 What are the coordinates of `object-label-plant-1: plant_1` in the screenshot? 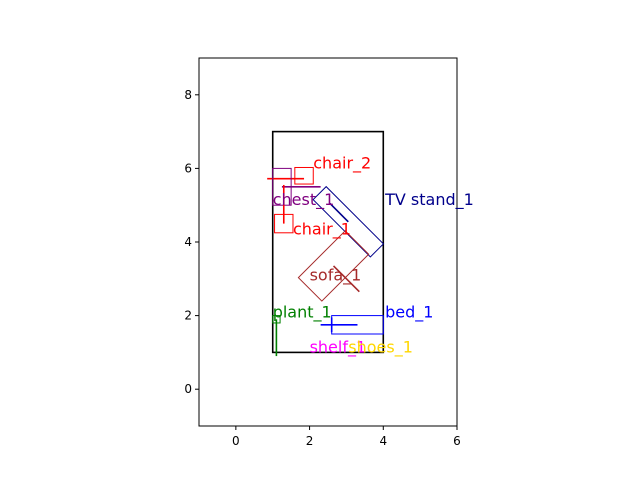 It's located at (302, 312).